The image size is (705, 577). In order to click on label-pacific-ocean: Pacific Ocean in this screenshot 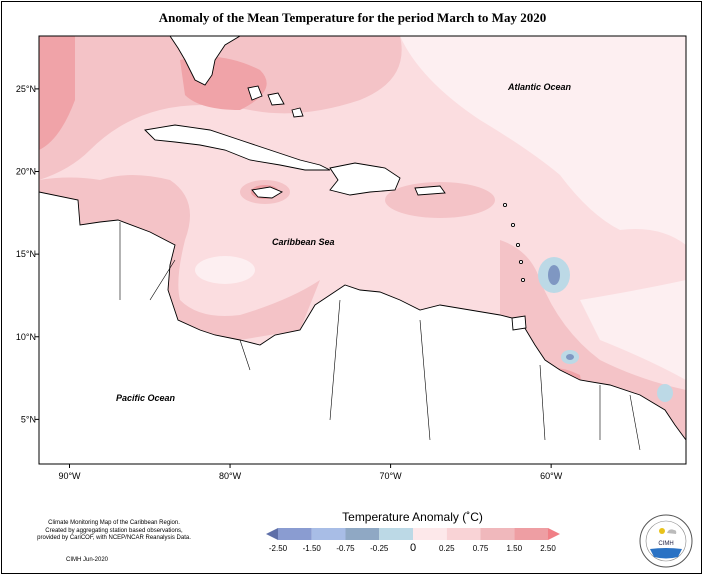, I will do `click(146, 398)`.